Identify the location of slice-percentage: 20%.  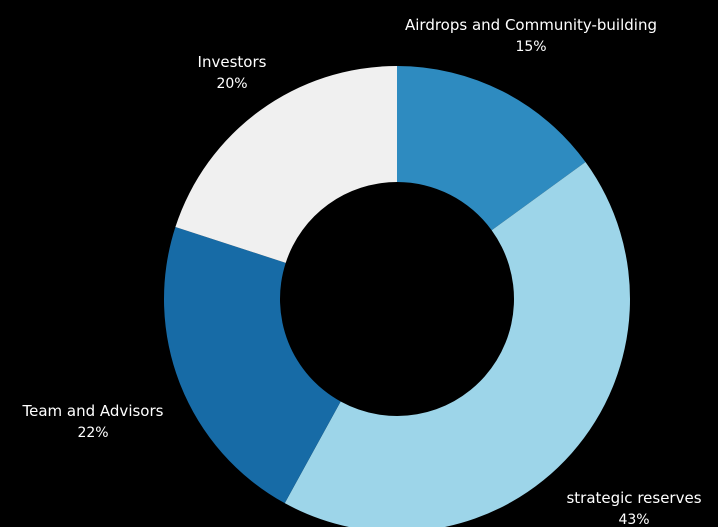
(231, 84).